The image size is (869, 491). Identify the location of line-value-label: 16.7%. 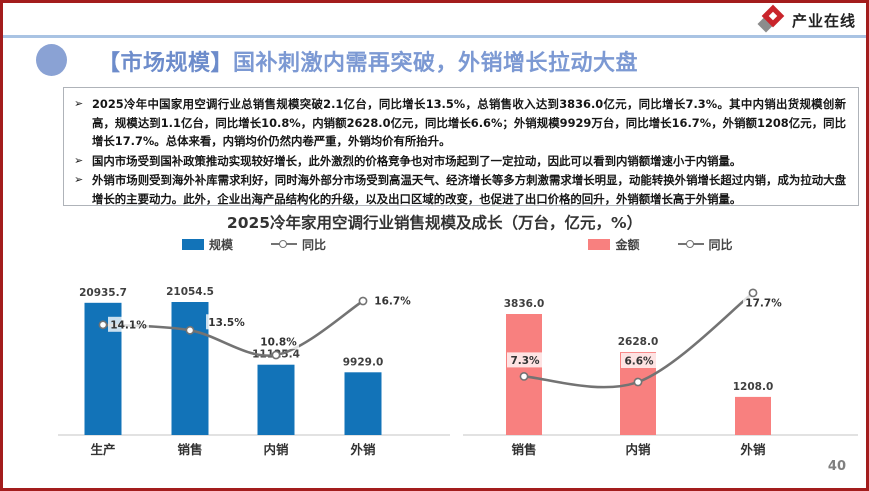
(392, 302).